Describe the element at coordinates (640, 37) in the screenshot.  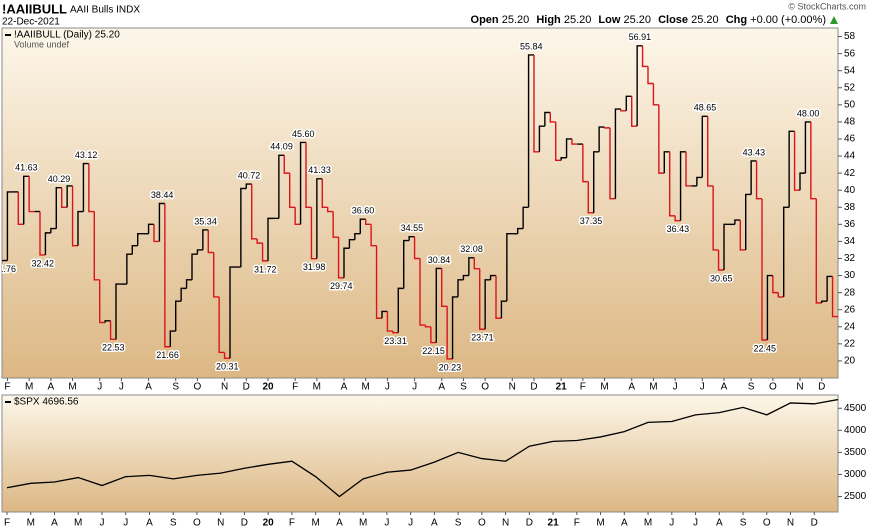
I see `value-label: 56.91` at that location.